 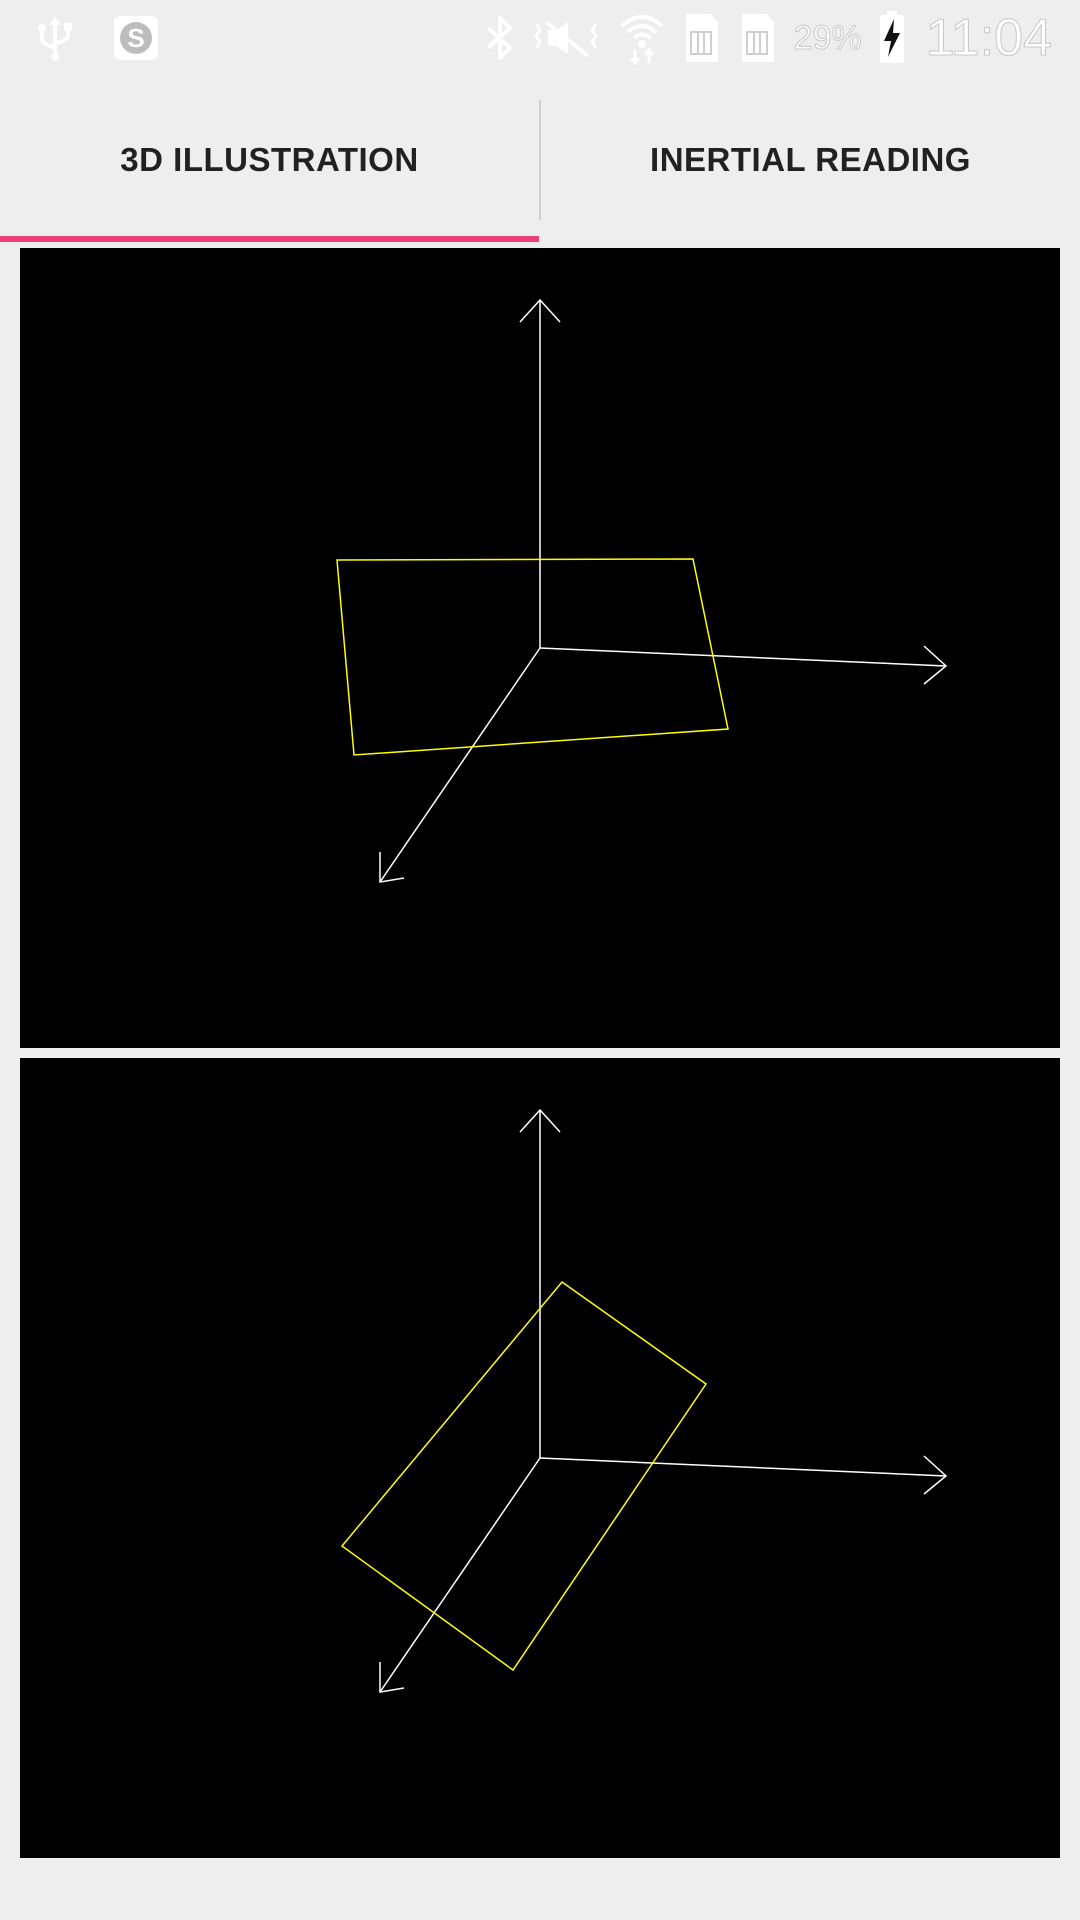 I want to click on battery-charging-icon, so click(x=892, y=38).